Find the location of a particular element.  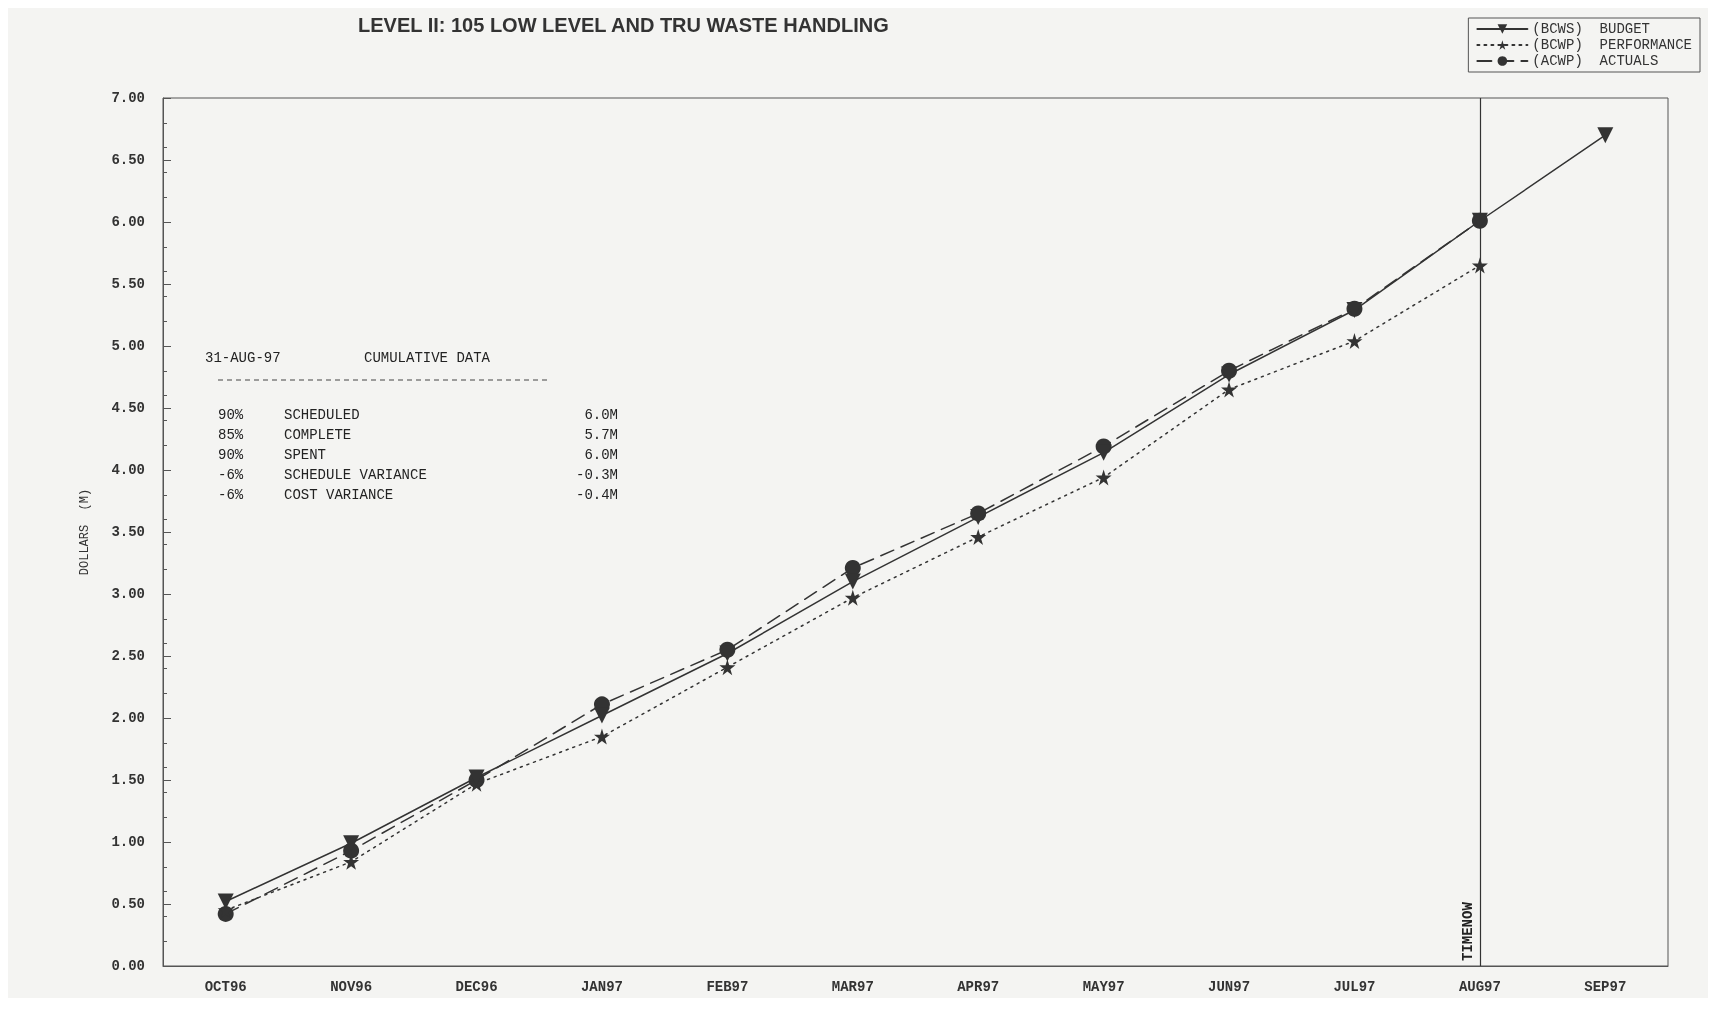

x-tick-label: JUL97 is located at coordinates (1354, 987).